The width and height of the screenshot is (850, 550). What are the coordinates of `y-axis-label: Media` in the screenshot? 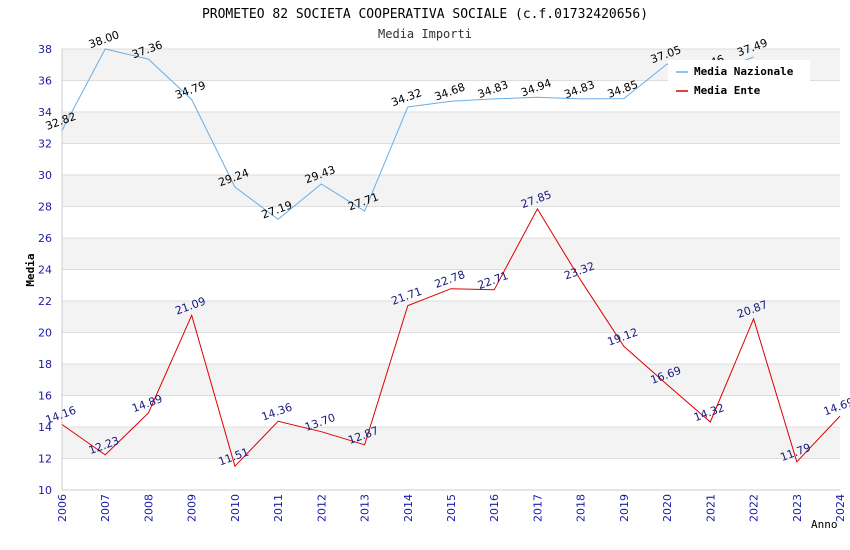 It's located at (30, 269).